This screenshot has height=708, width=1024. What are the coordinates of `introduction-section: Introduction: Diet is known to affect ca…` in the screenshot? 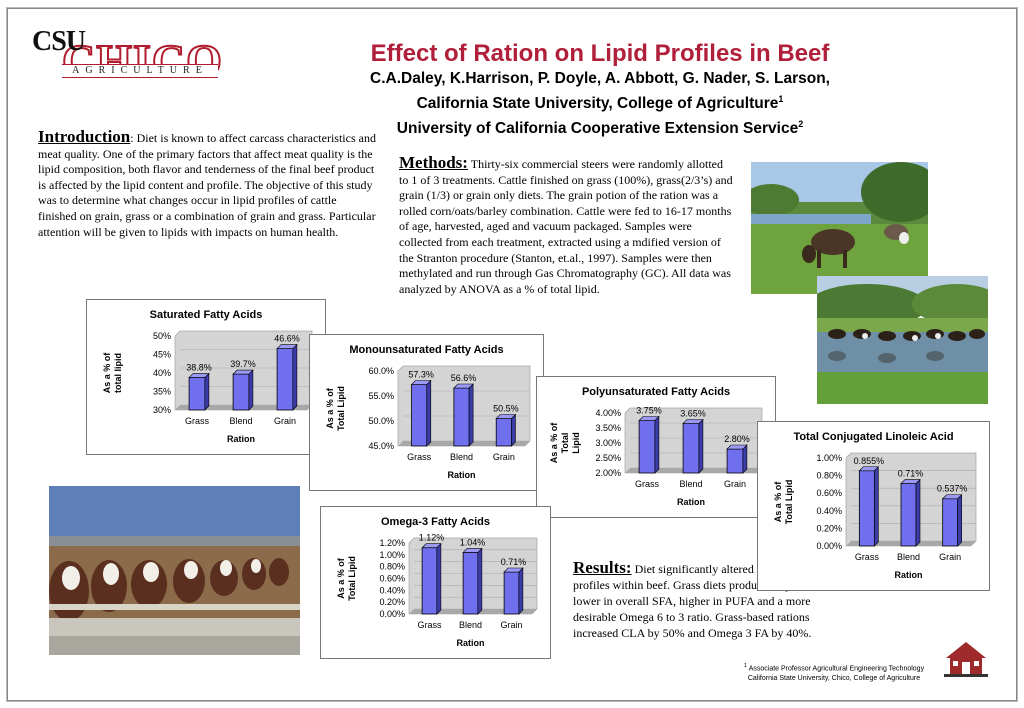 It's located at (208, 183).